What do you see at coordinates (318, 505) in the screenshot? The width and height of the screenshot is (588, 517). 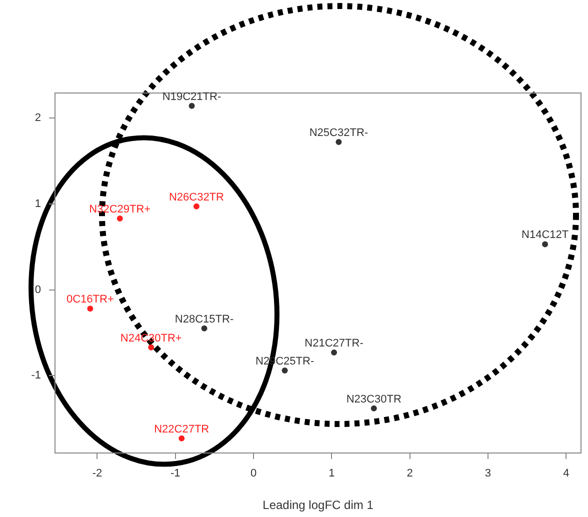 I see `x-axis-title: Leading logFC dim 1` at bounding box center [318, 505].